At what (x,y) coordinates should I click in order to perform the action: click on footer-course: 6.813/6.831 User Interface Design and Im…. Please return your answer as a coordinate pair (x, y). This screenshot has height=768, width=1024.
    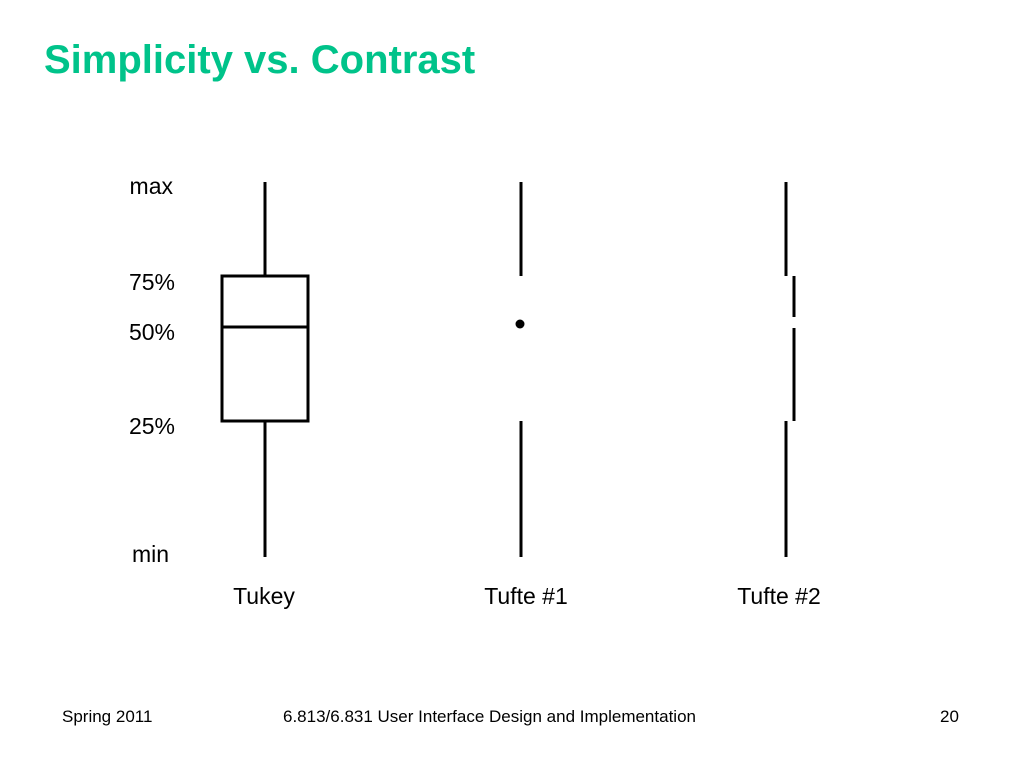
    Looking at the image, I should click on (489, 716).